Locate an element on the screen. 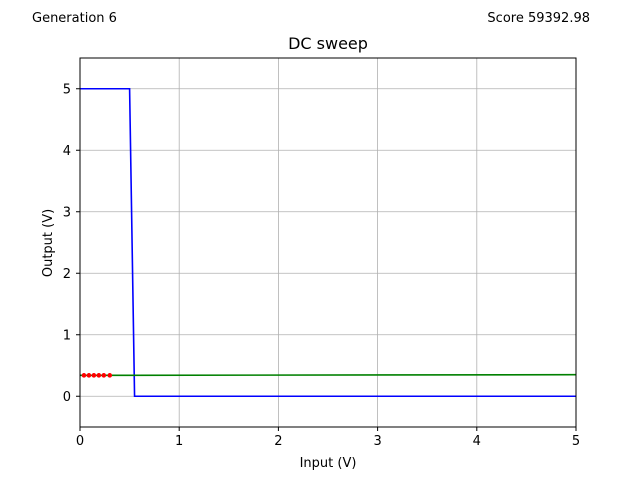 The height and width of the screenshot is (480, 640). score-label: Score 59392.98 is located at coordinates (538, 18).